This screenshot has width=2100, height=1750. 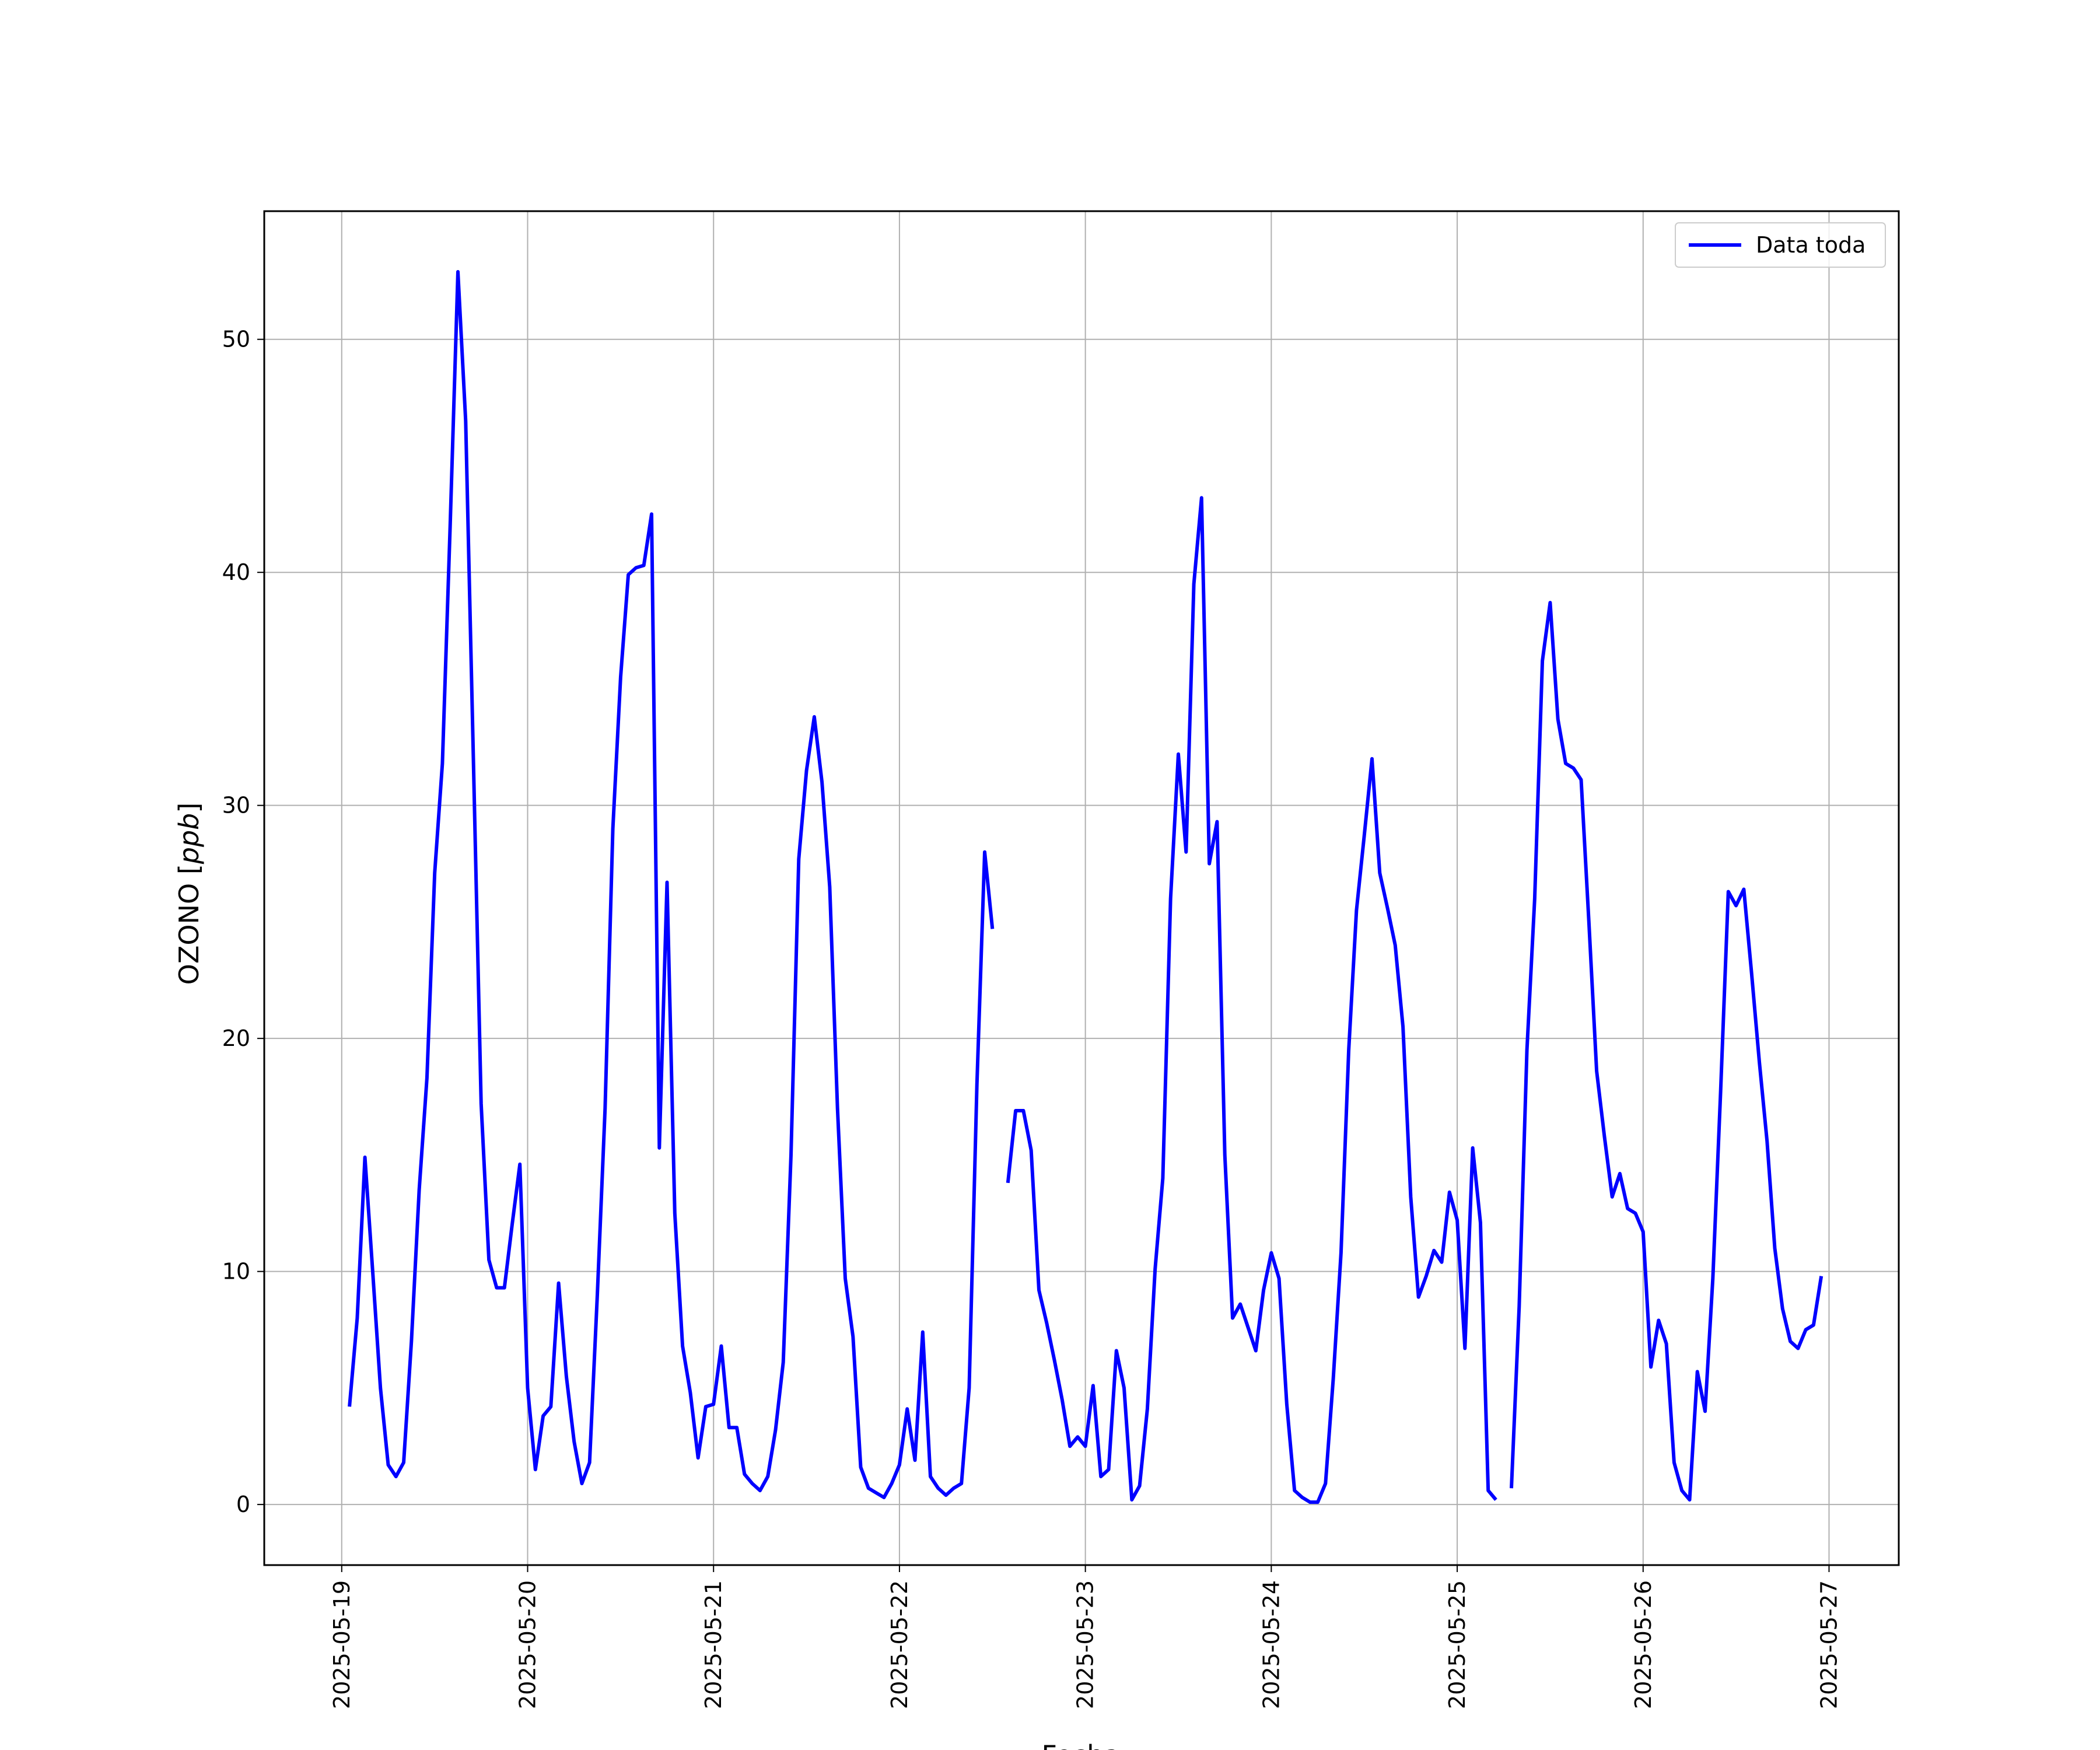 What do you see at coordinates (236, 1038) in the screenshot?
I see `y-tick-label: 20` at bounding box center [236, 1038].